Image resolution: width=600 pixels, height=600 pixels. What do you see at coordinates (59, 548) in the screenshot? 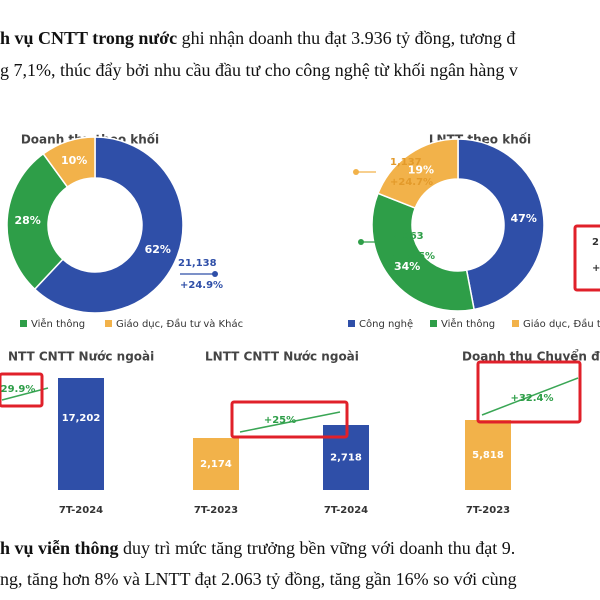
I see `bold-text: h vụ viễn thông` at bounding box center [59, 548].